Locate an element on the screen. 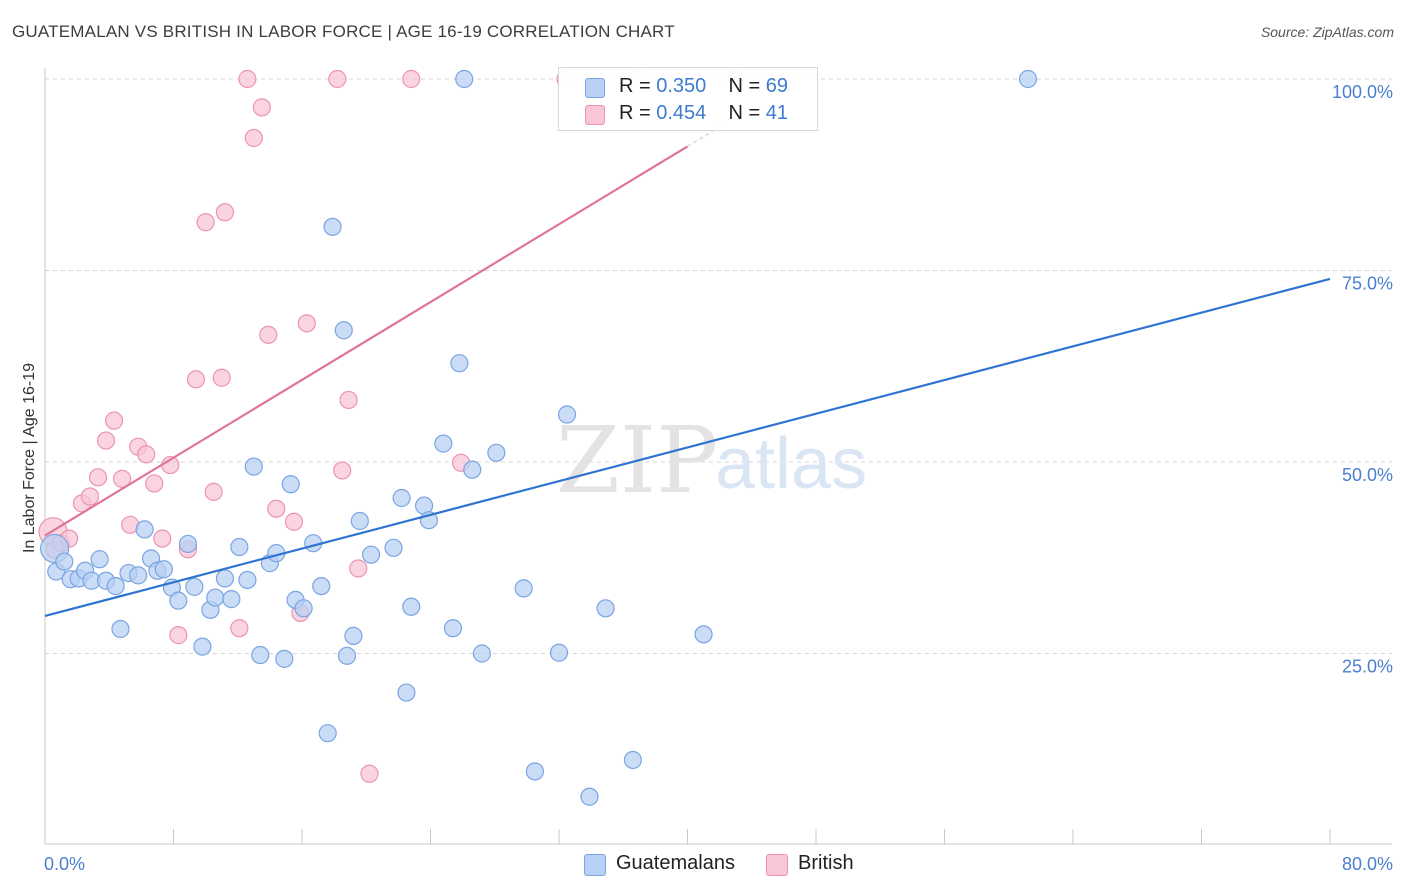 This screenshot has height=892, width=1406. british-trend-extension is located at coordinates (708, 134).